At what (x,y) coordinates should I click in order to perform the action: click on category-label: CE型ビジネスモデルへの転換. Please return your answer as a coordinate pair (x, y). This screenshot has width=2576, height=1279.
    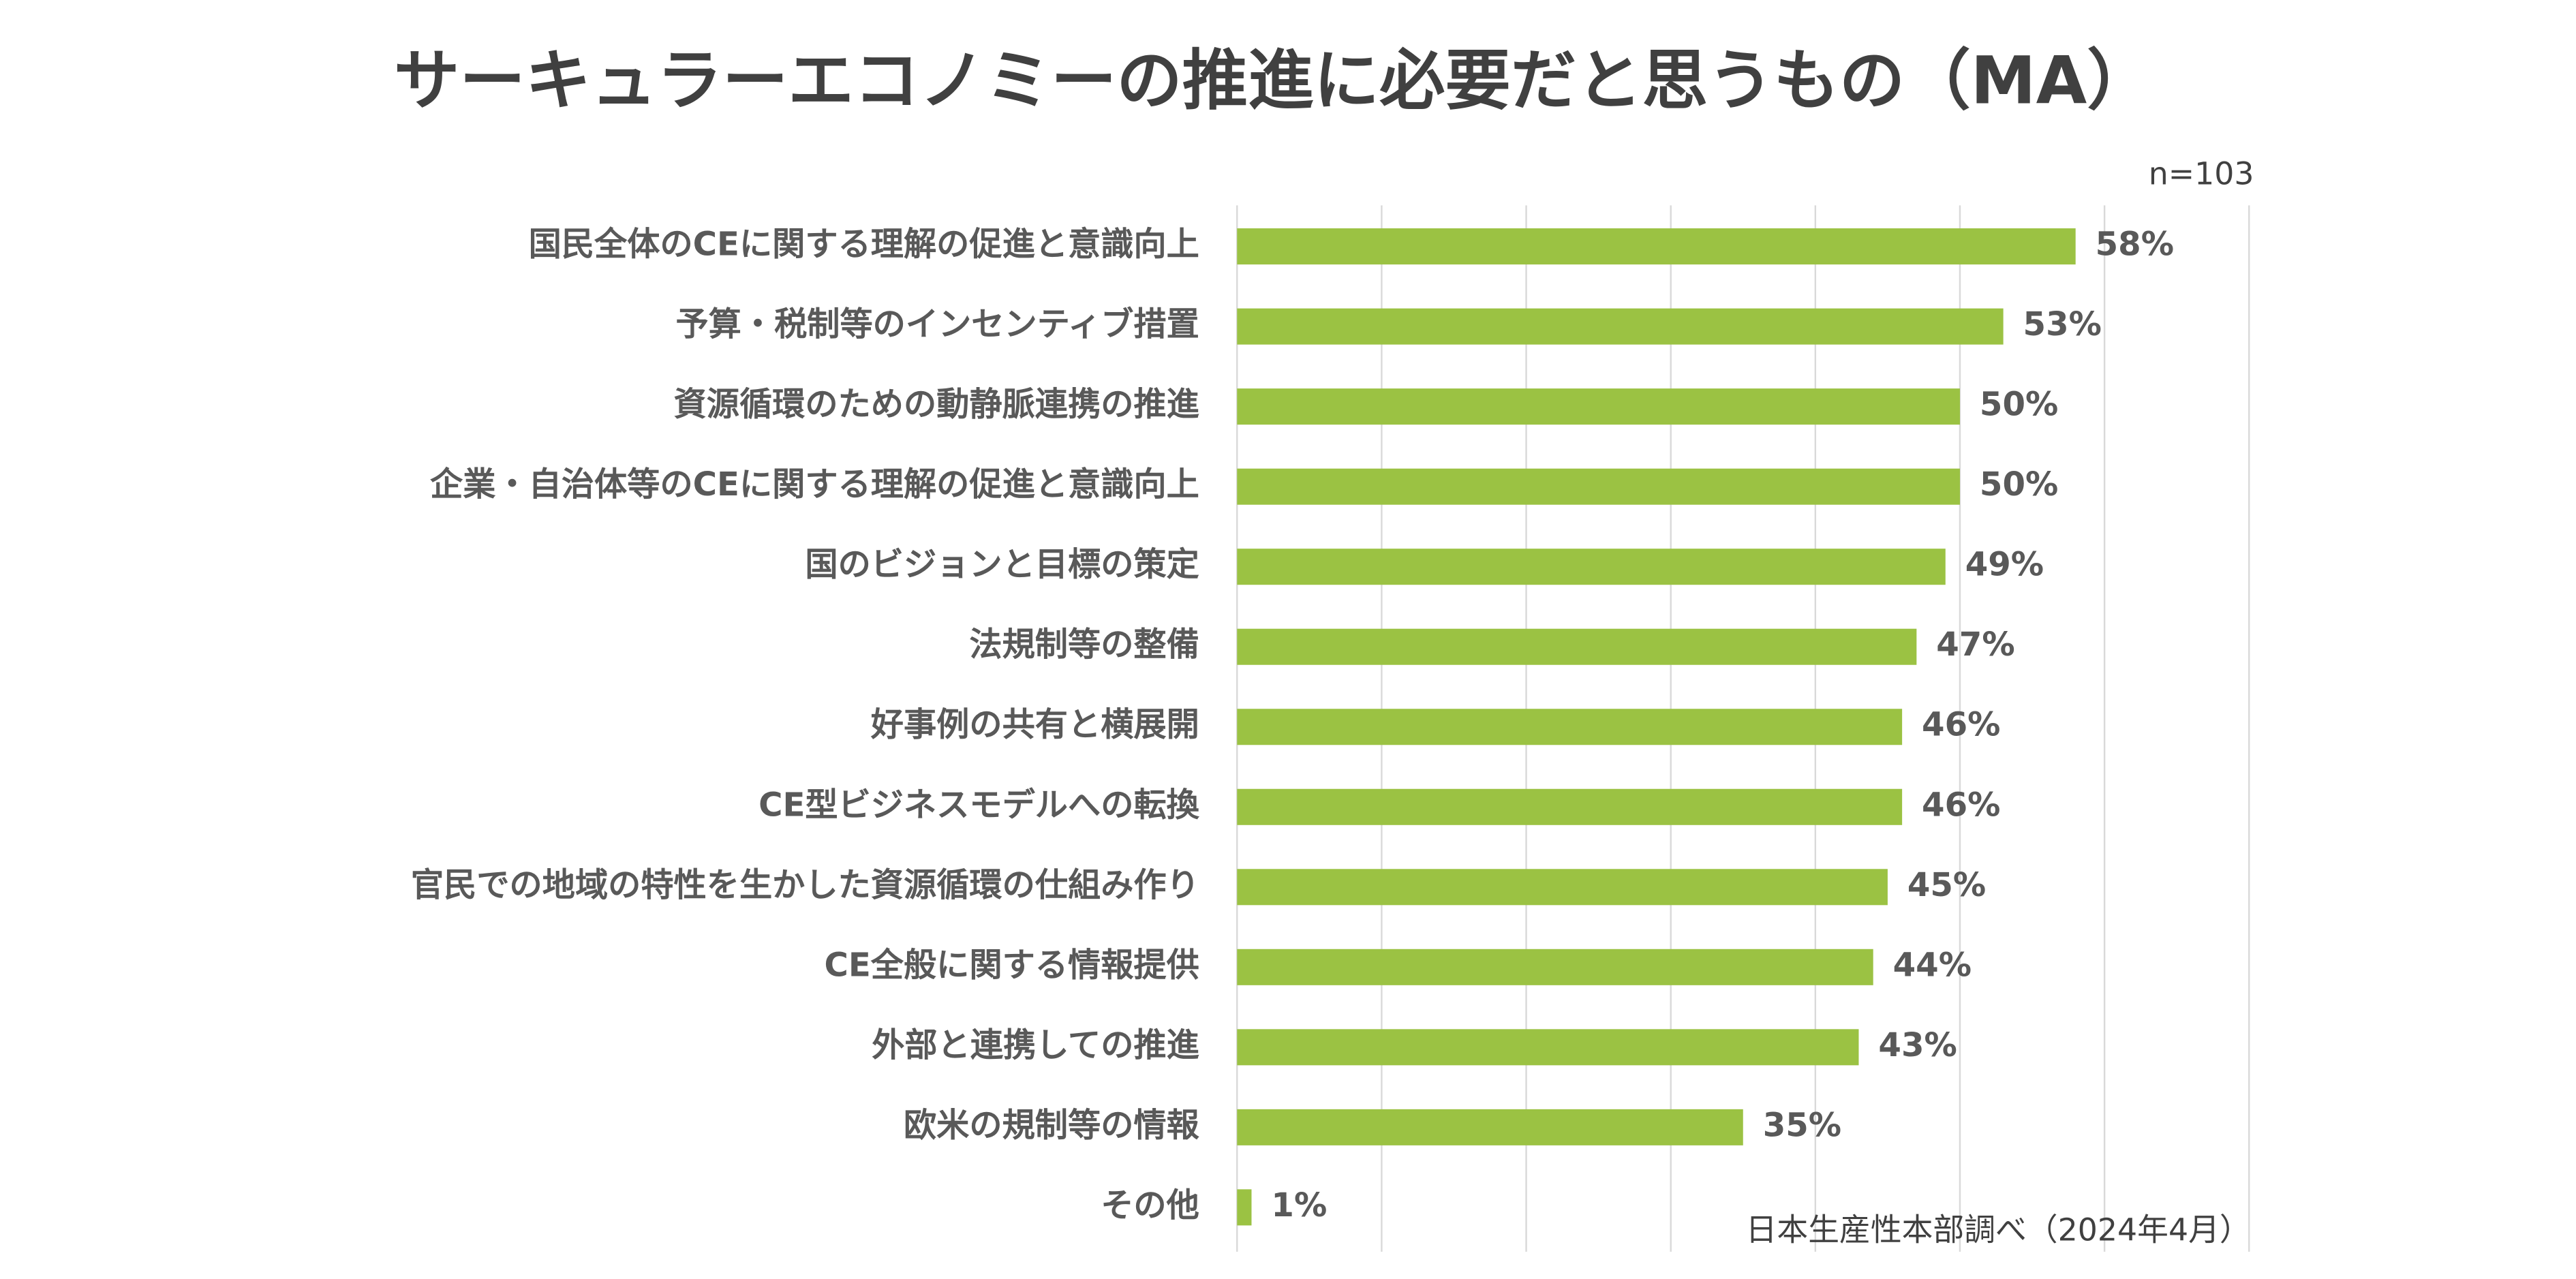
    Looking at the image, I should click on (979, 805).